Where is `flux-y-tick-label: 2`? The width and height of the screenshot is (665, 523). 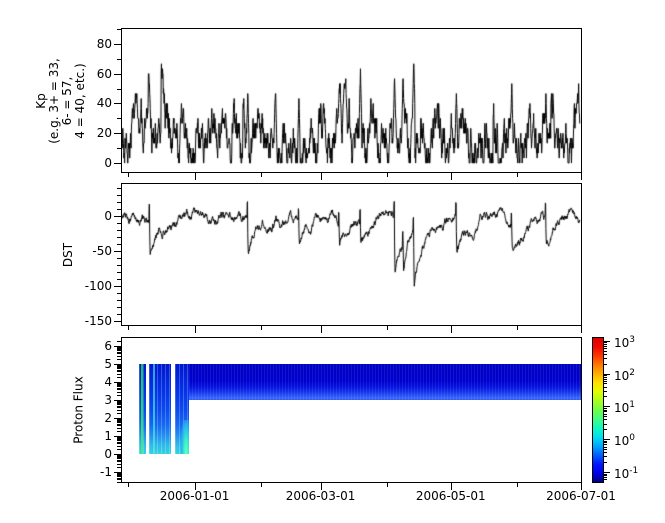 flux-y-tick-label: 2 is located at coordinates (108, 418).